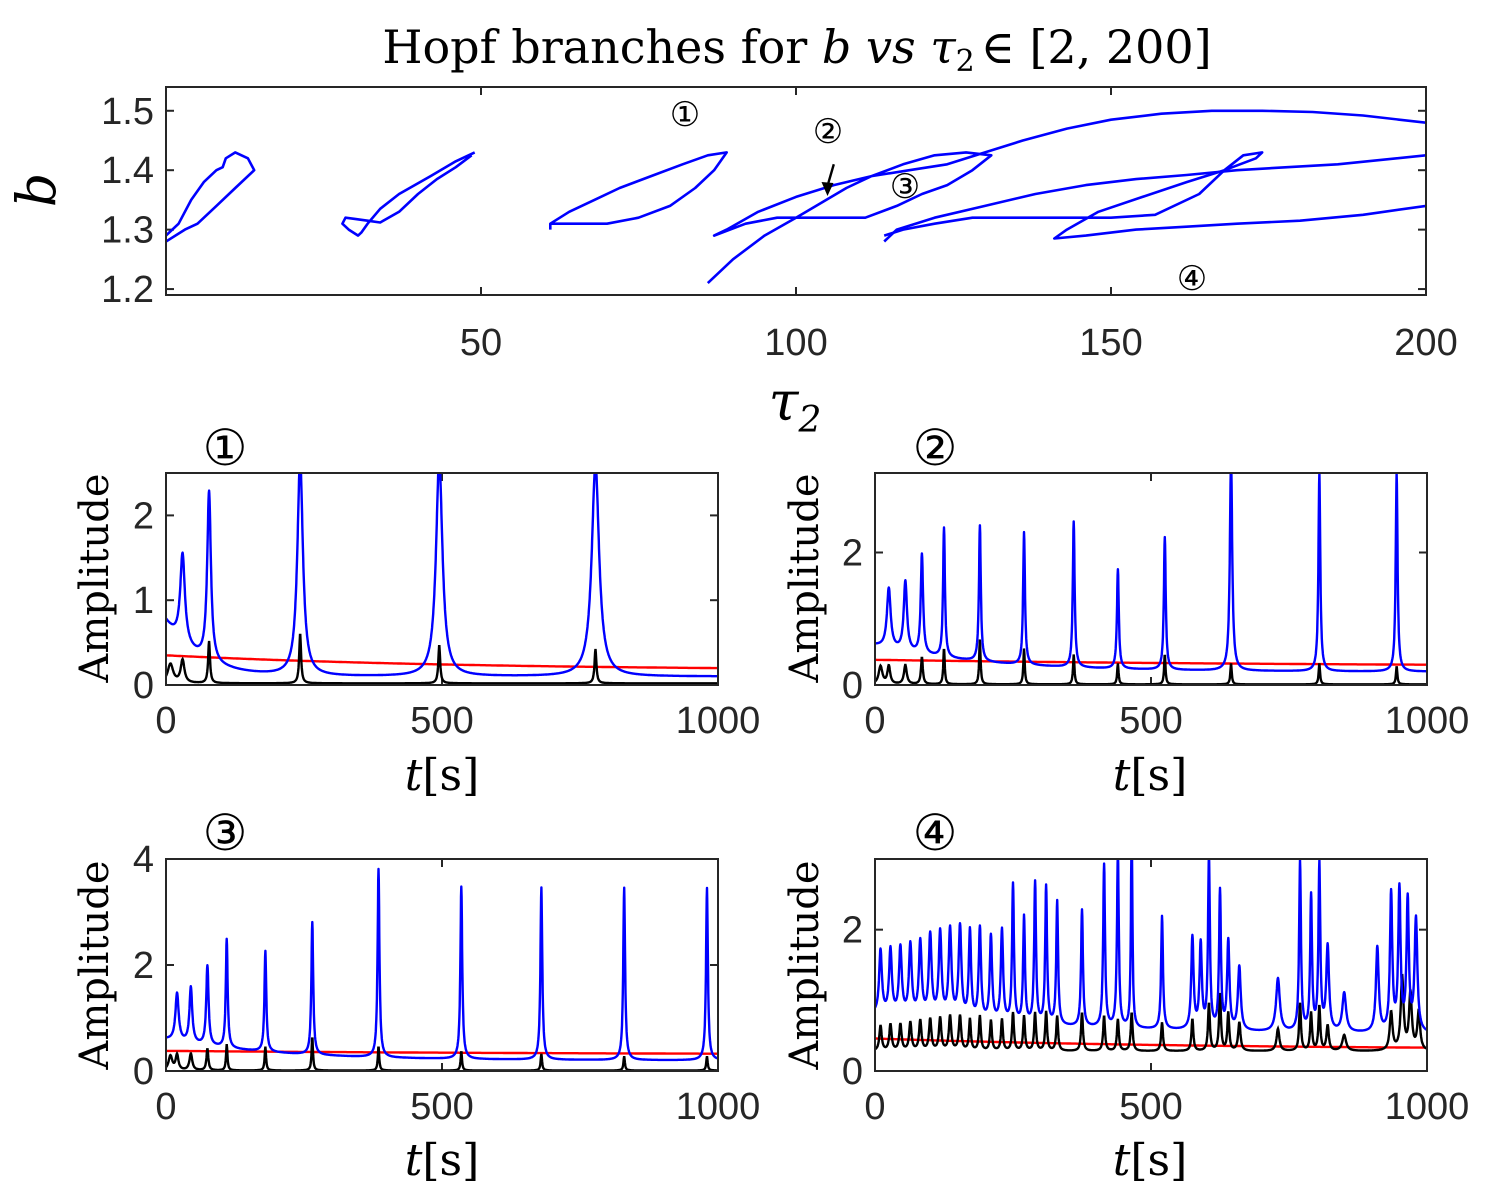 Image resolution: width=1500 pixels, height=1200 pixels. Describe the element at coordinates (442, 1160) in the screenshot. I see `panel-3-x-label: t[s]` at that location.